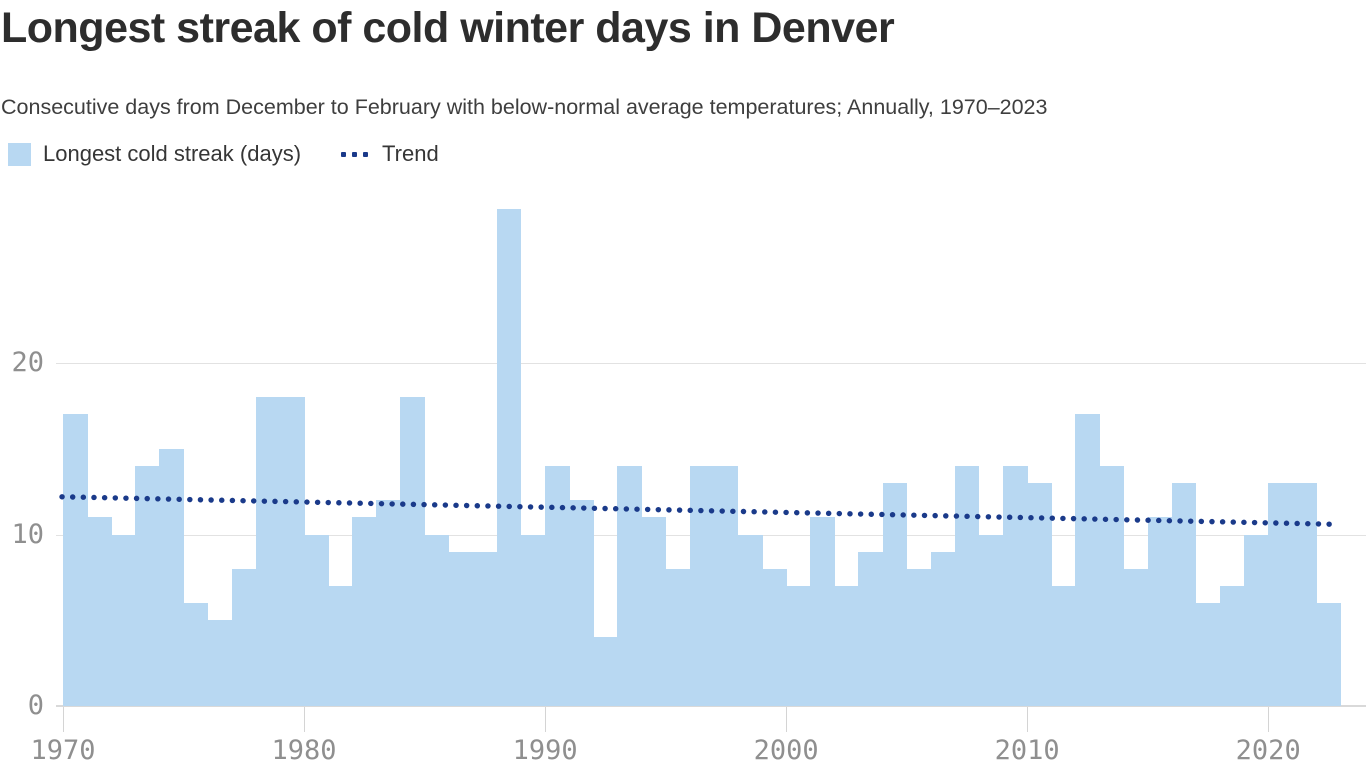 This screenshot has height=768, width=1366. What do you see at coordinates (357, 154) in the screenshot?
I see `legend-trend-dots-icon` at bounding box center [357, 154].